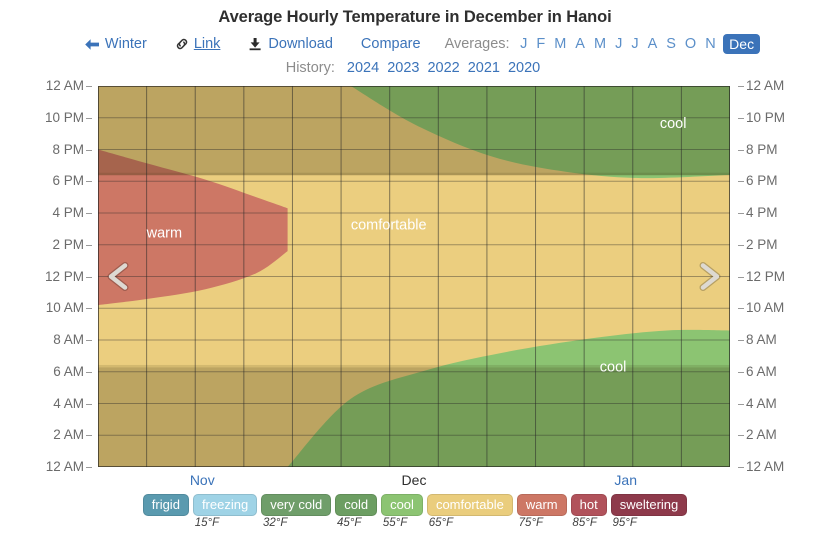 The image size is (830, 546). Describe the element at coordinates (541, 44) in the screenshot. I see `month-1: F` at that location.